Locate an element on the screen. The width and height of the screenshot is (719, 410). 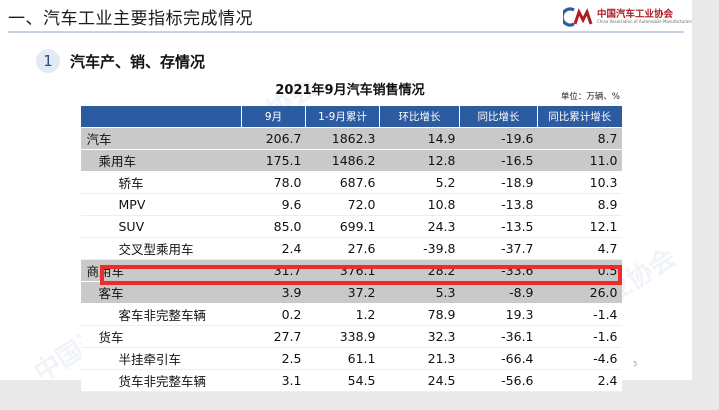
table-row: 半挂牵引车 2.5 61.1 21.3 -66.4 -4.6 is located at coordinates (351, 358).